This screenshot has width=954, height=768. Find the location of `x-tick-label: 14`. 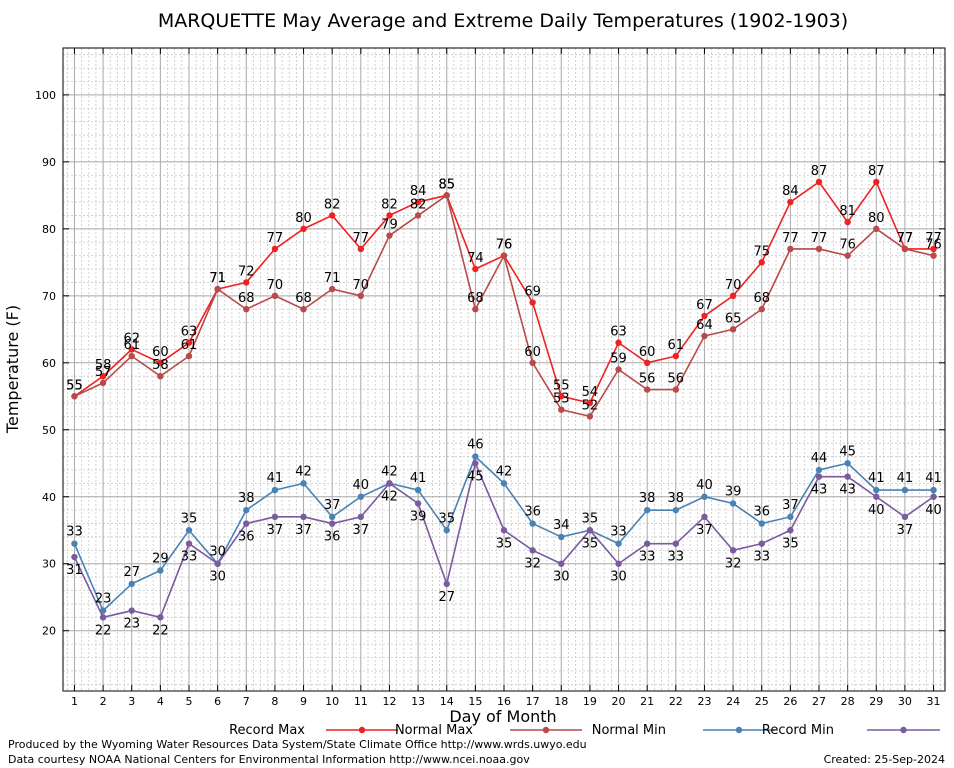

x-tick-label: 14 is located at coordinates (447, 701).